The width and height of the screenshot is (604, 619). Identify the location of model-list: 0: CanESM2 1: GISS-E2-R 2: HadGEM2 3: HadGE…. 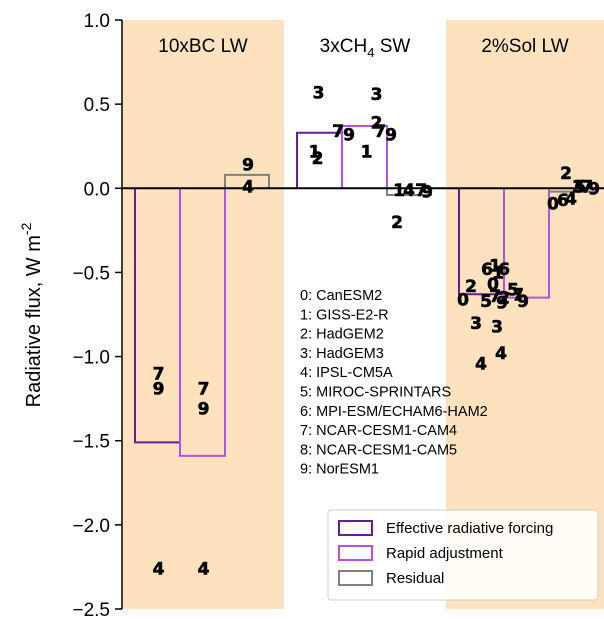
(394, 383).